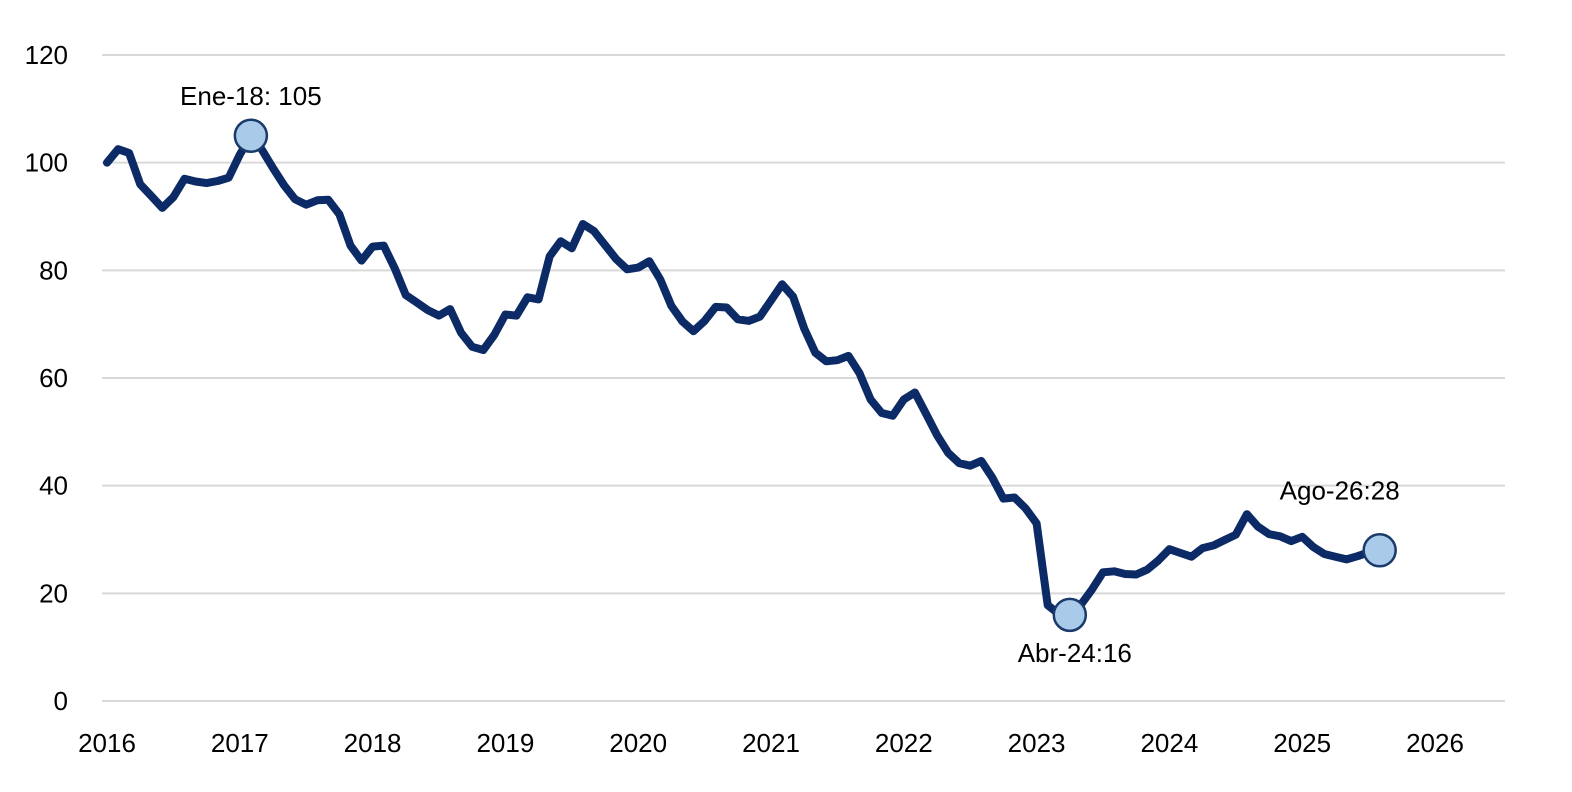  I want to click on x-tick-label: 2026, so click(1435, 743).